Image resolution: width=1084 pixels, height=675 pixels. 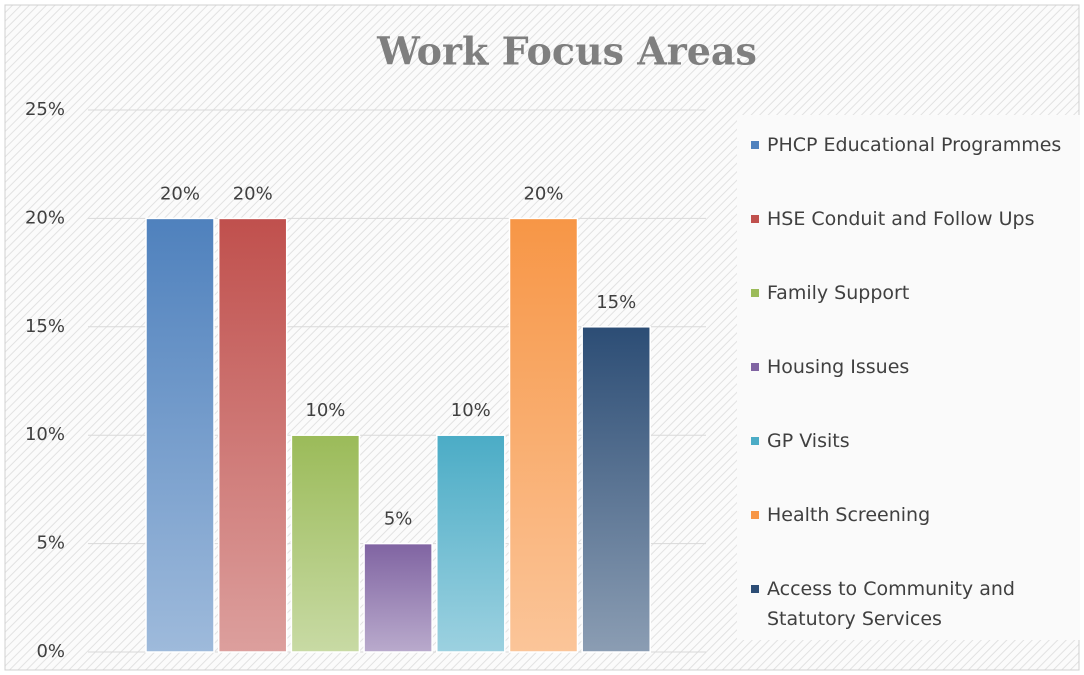 I want to click on legend-label: GP Visits, so click(x=808, y=441).